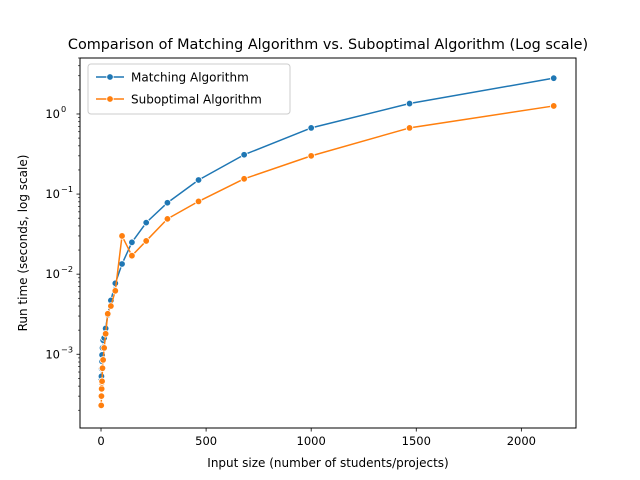 This screenshot has width=640, height=480. I want to click on legend: Matching Algorithm Suboptimal Algorithm, so click(189, 89).